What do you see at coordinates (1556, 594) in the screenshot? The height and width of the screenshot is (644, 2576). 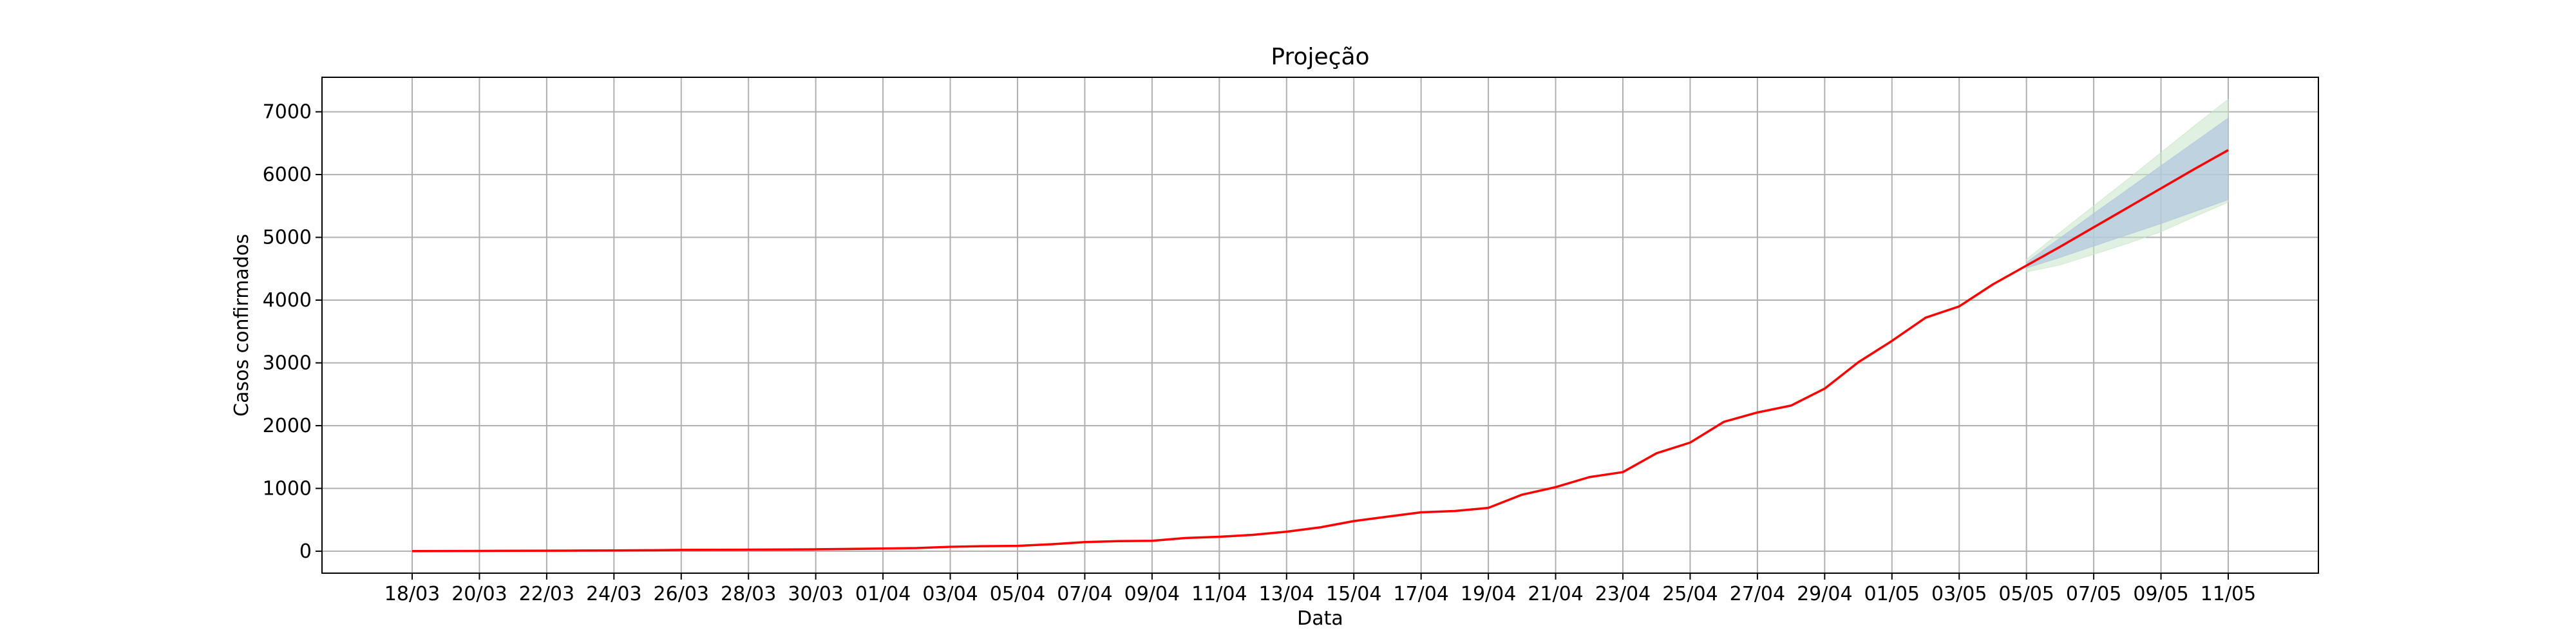 I see `x-tick-label: 21/04` at bounding box center [1556, 594].